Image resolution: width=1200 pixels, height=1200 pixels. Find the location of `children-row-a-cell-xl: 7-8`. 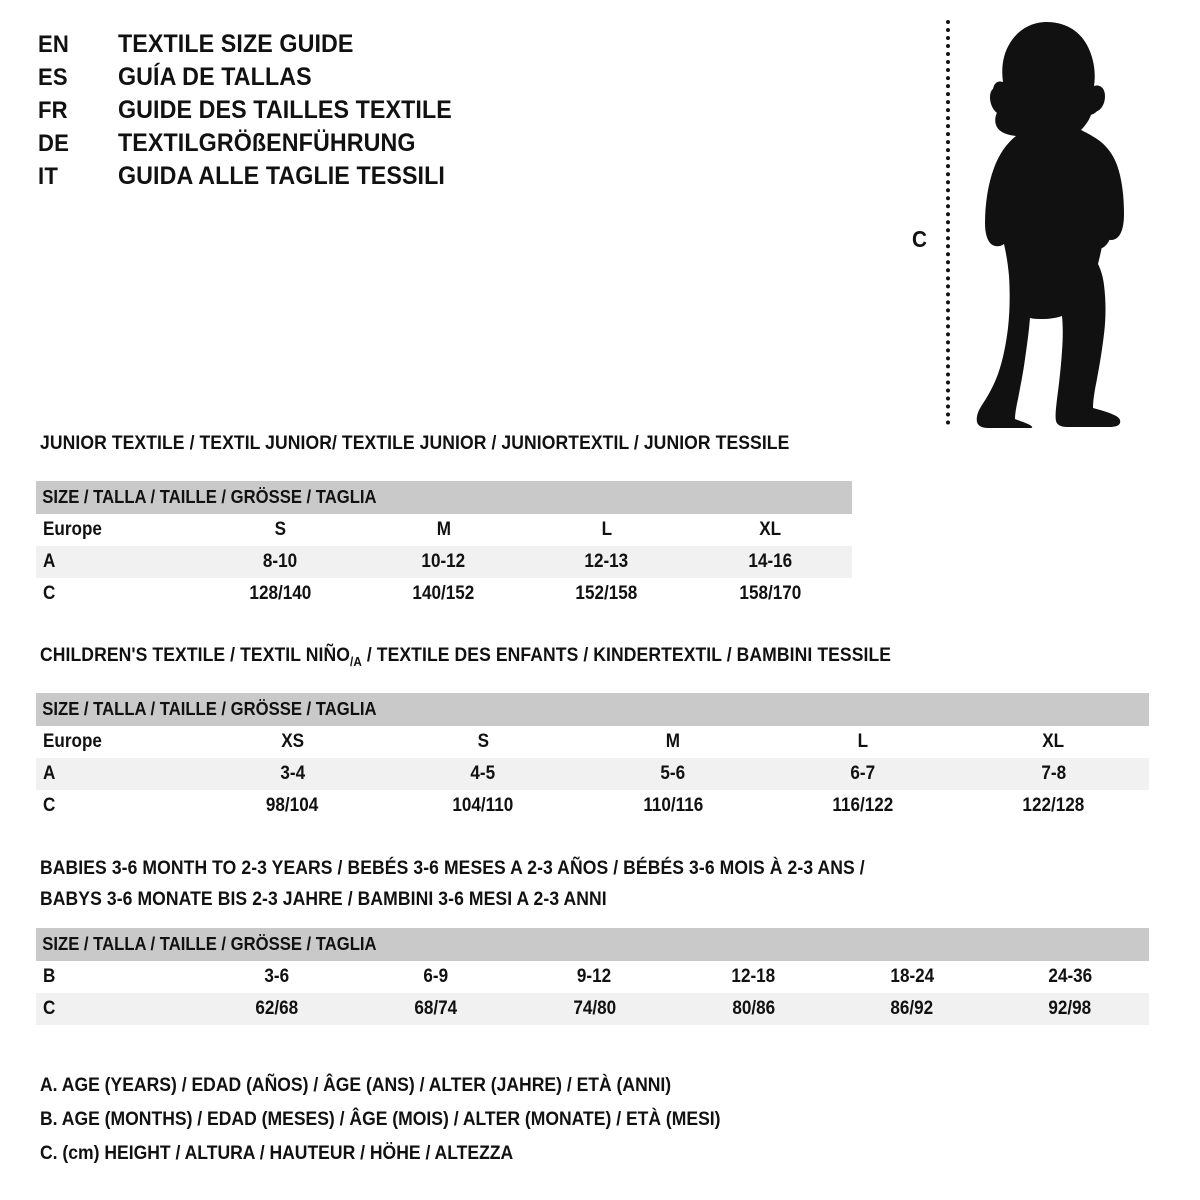

children-row-a-cell-xl: 7-8 is located at coordinates (1053, 774).